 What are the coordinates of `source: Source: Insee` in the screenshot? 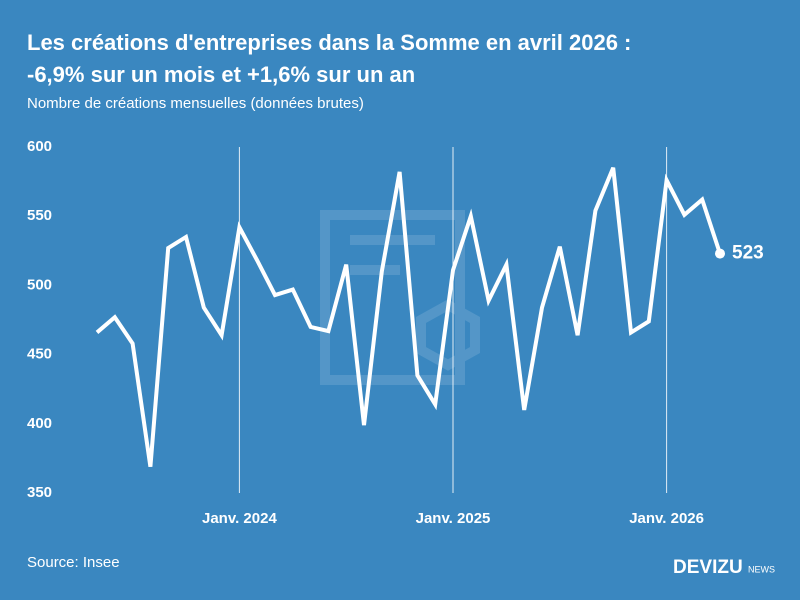 It's located at (73, 562).